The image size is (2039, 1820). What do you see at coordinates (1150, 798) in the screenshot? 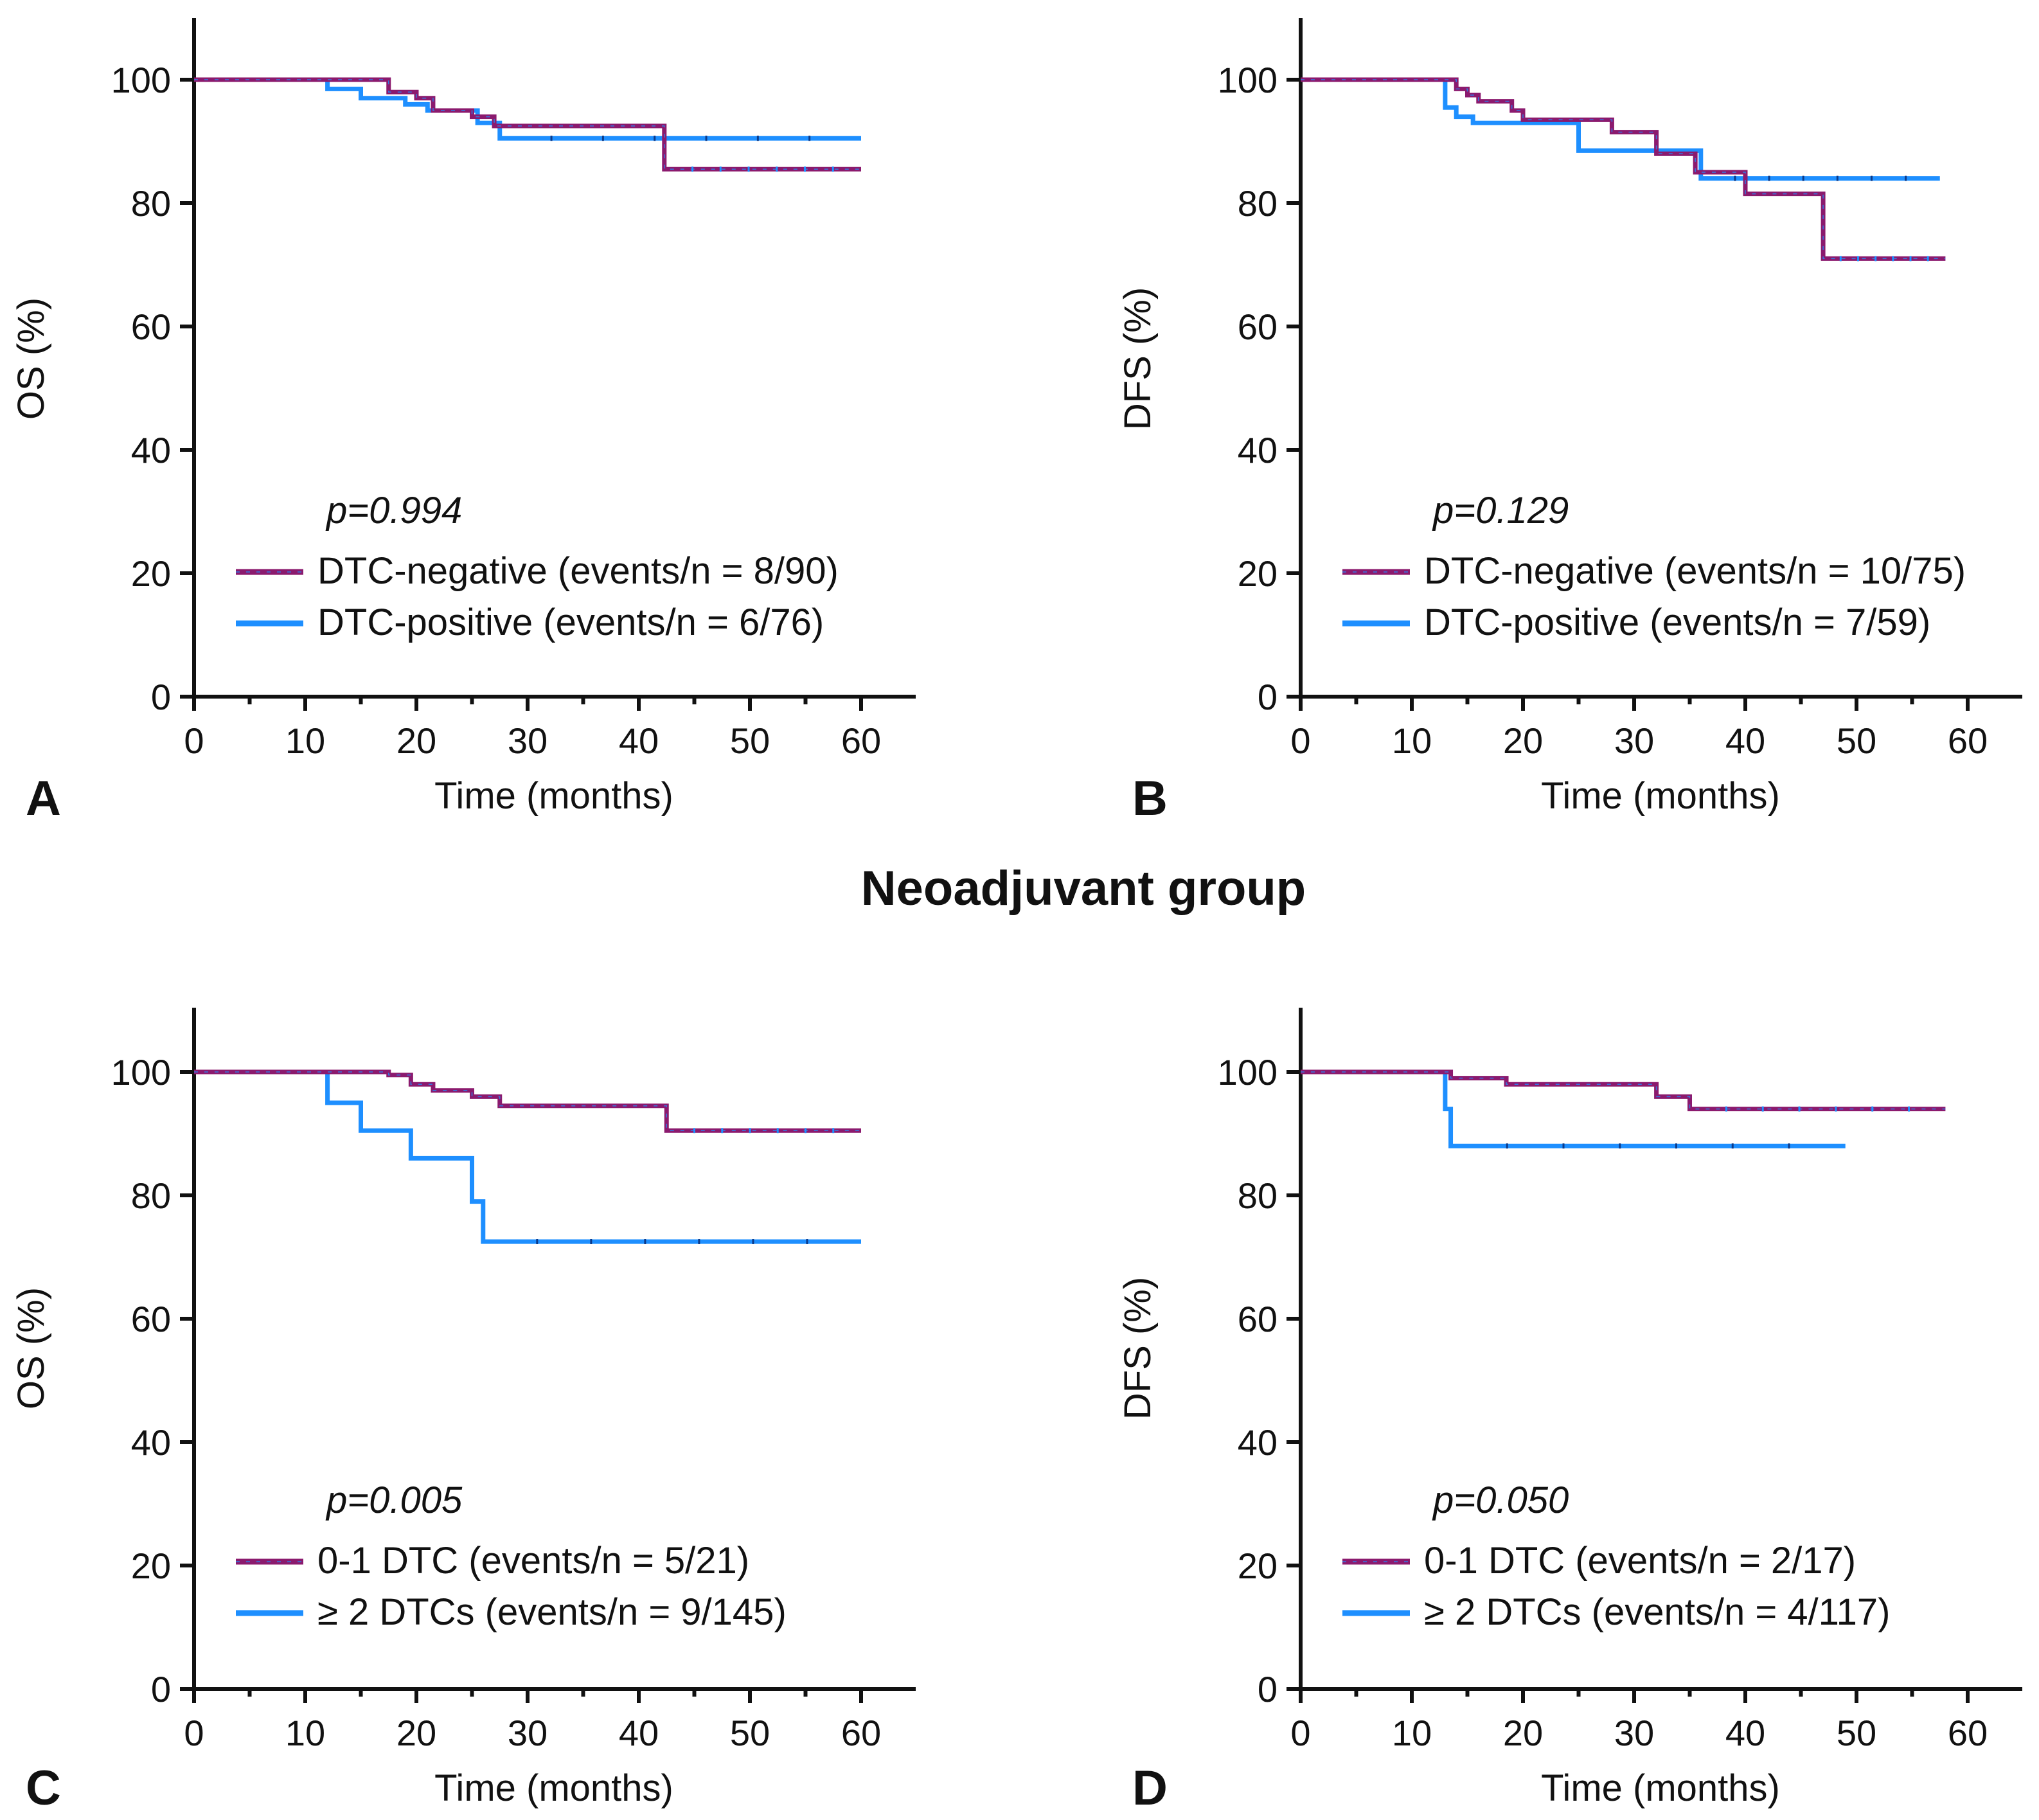
I see `panel-letter: B` at bounding box center [1150, 798].